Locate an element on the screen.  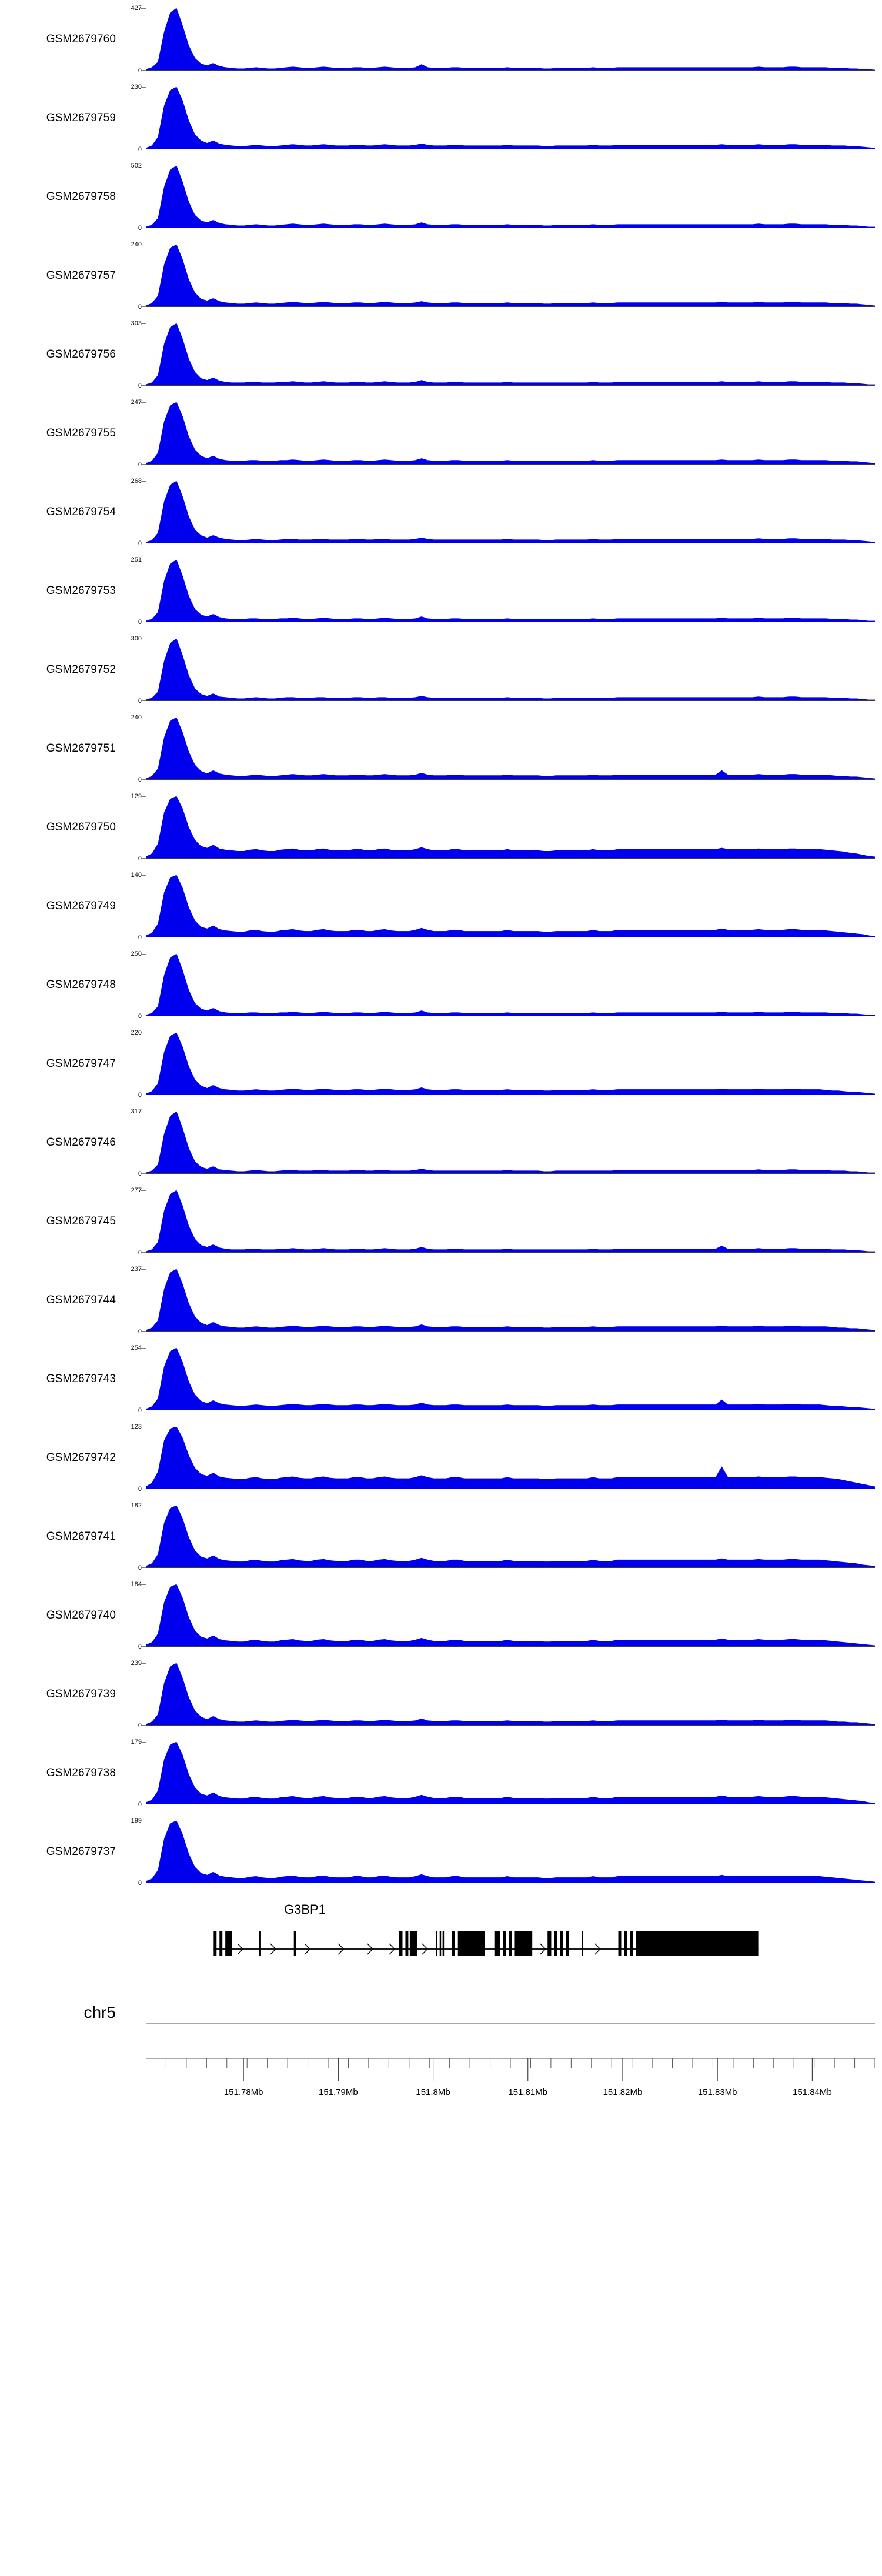
track-plot: 317 0 is located at coordinates (503, 1143).